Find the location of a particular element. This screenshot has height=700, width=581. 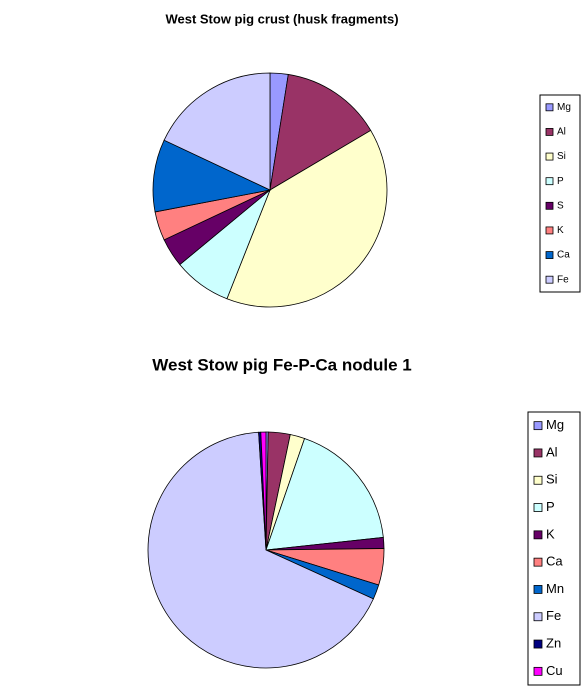

chart-title: West Stow pig Fe-P-Ca nodule 1 is located at coordinates (281, 364).